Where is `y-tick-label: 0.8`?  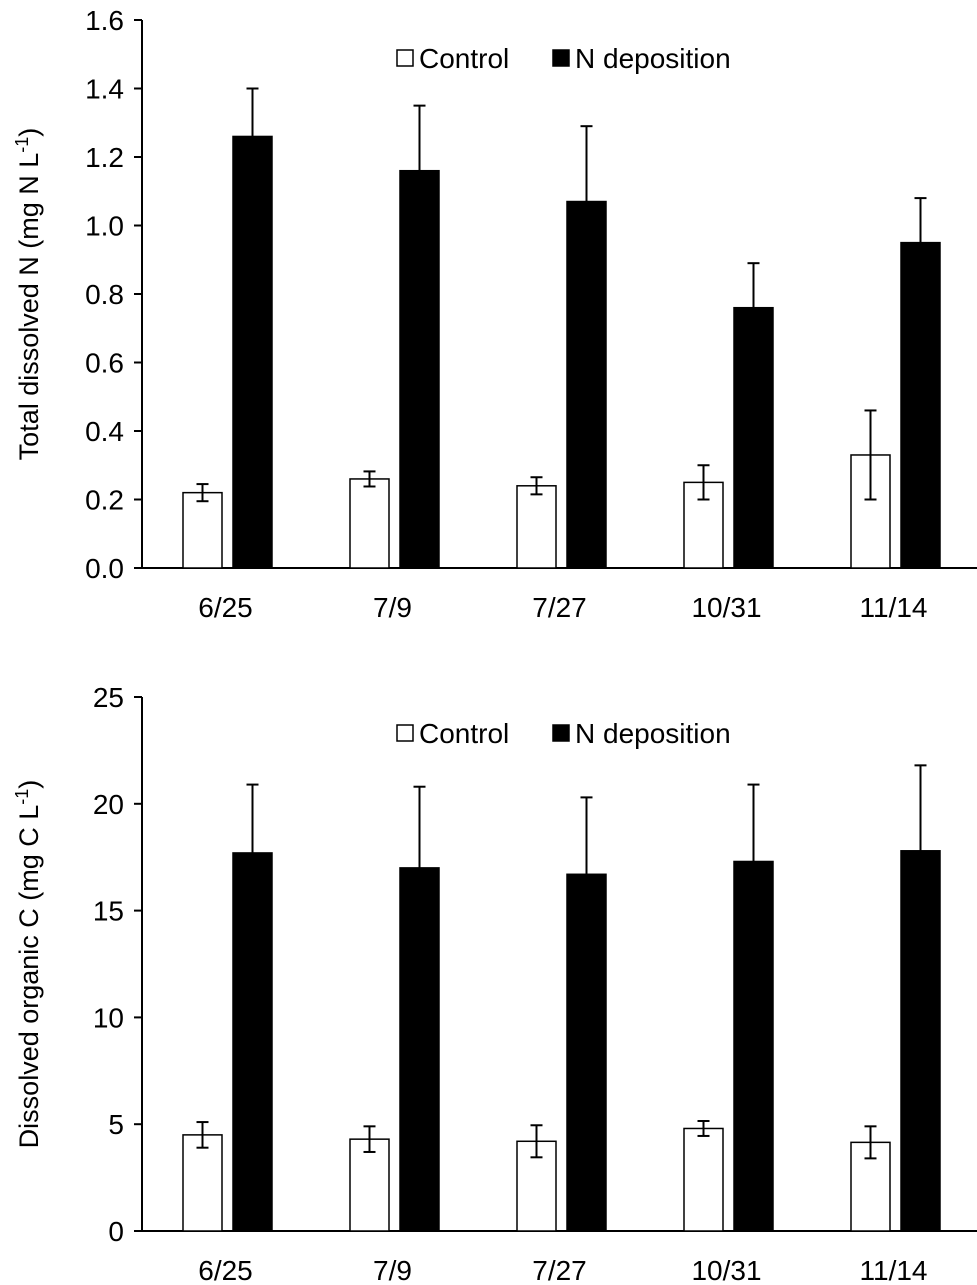 y-tick-label: 0.8 is located at coordinates (104, 294).